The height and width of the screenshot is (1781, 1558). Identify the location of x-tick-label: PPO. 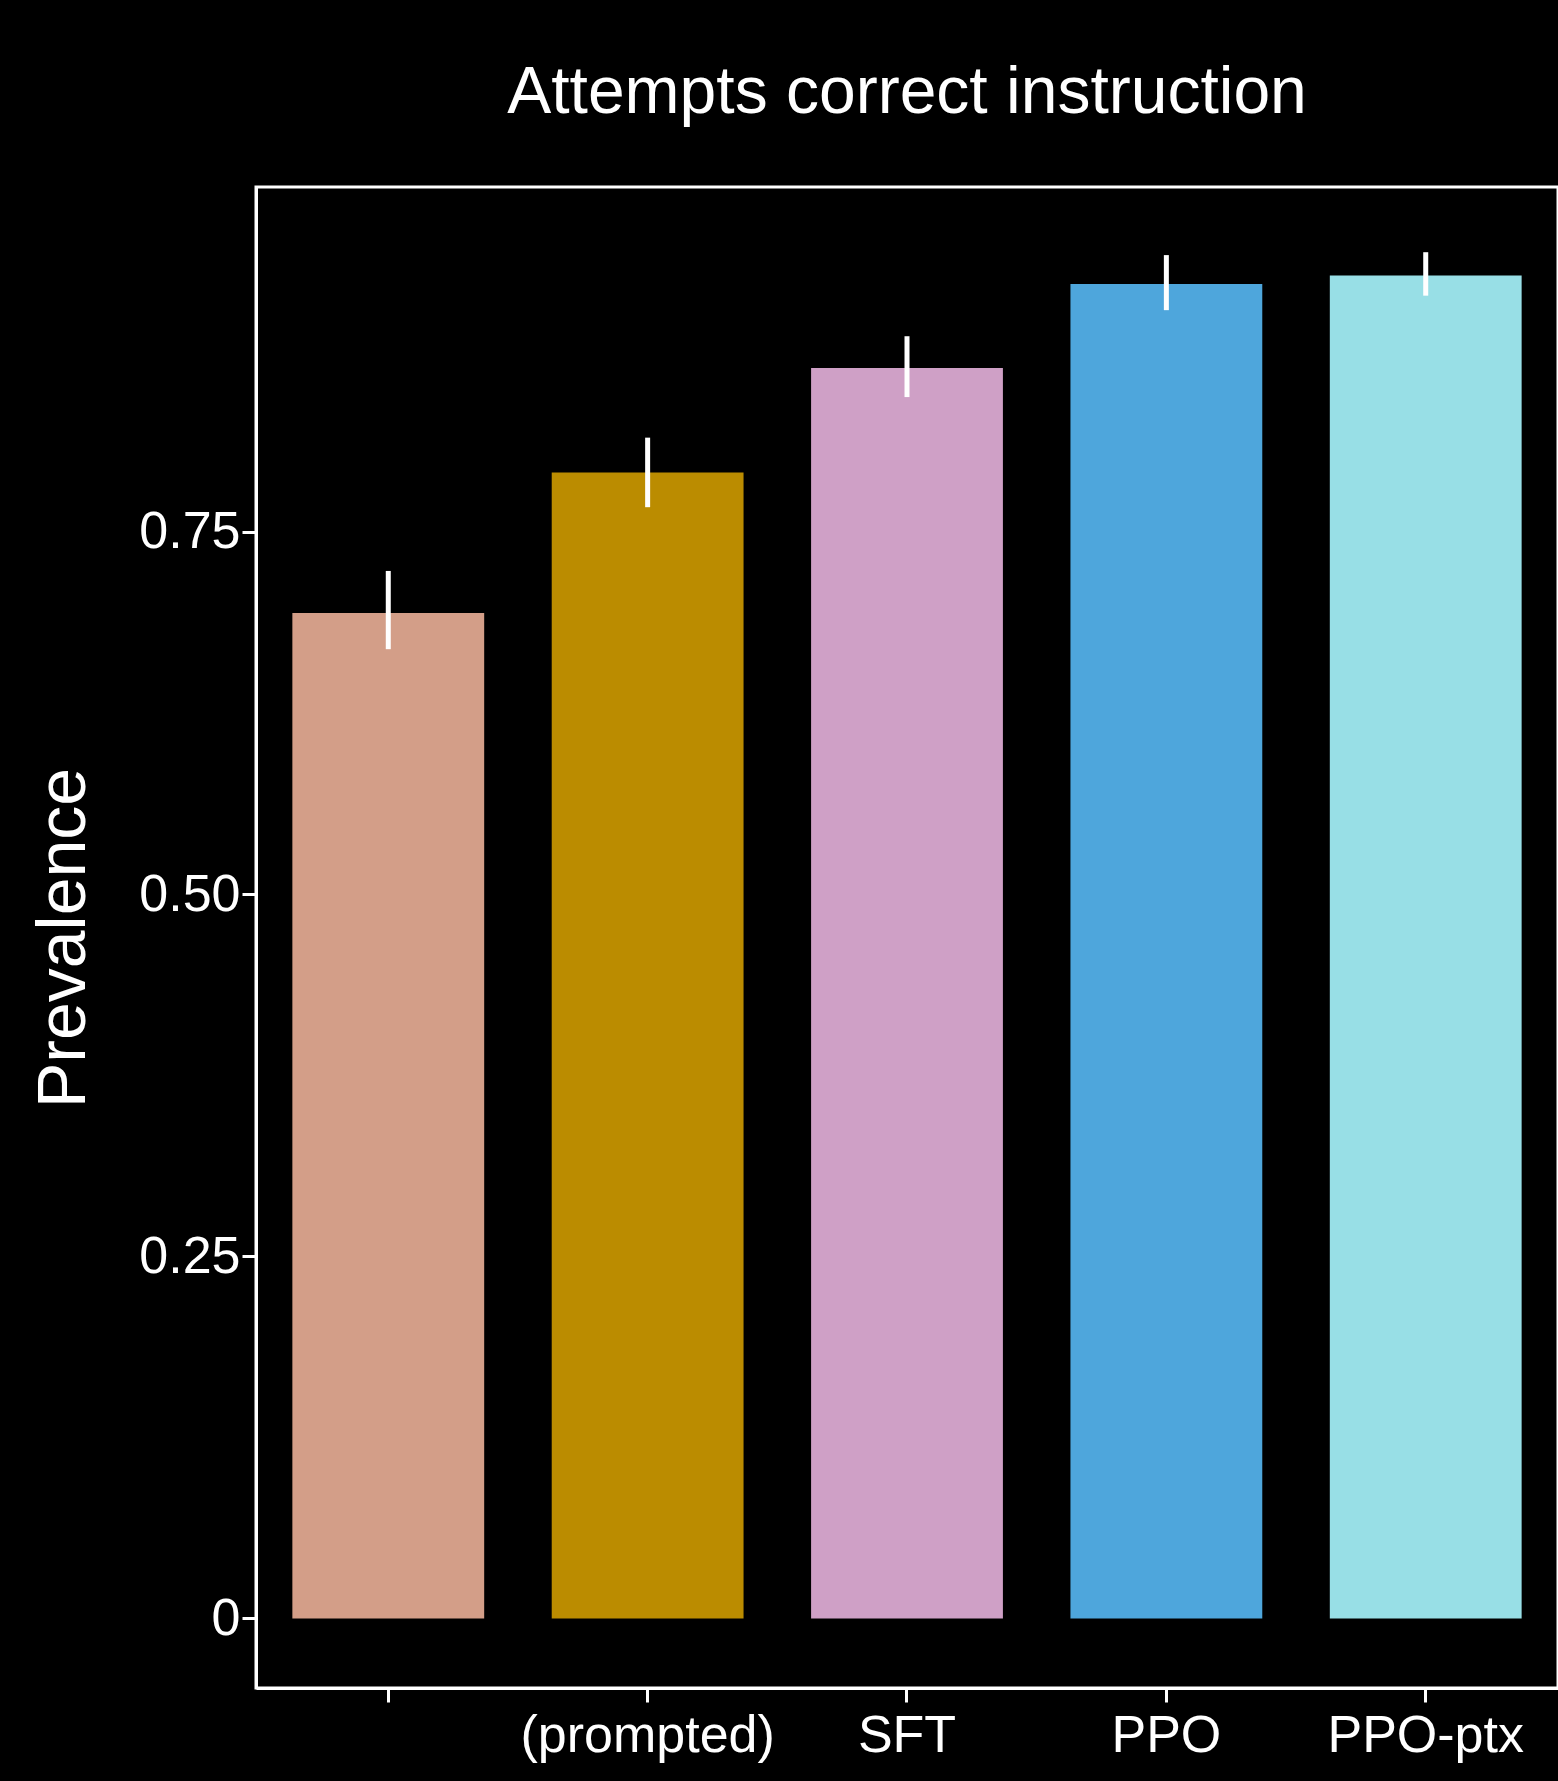
(1166, 1733).